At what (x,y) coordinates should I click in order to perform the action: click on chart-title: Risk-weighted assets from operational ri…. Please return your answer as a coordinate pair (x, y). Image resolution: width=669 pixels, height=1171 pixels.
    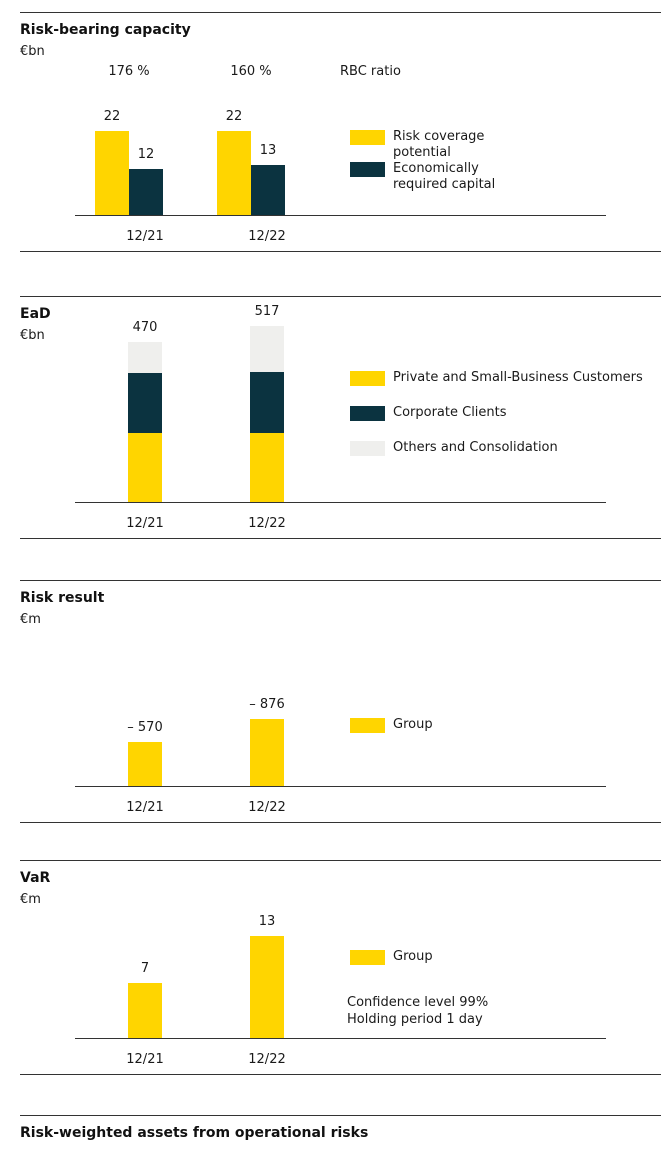
    Looking at the image, I should click on (194, 1133).